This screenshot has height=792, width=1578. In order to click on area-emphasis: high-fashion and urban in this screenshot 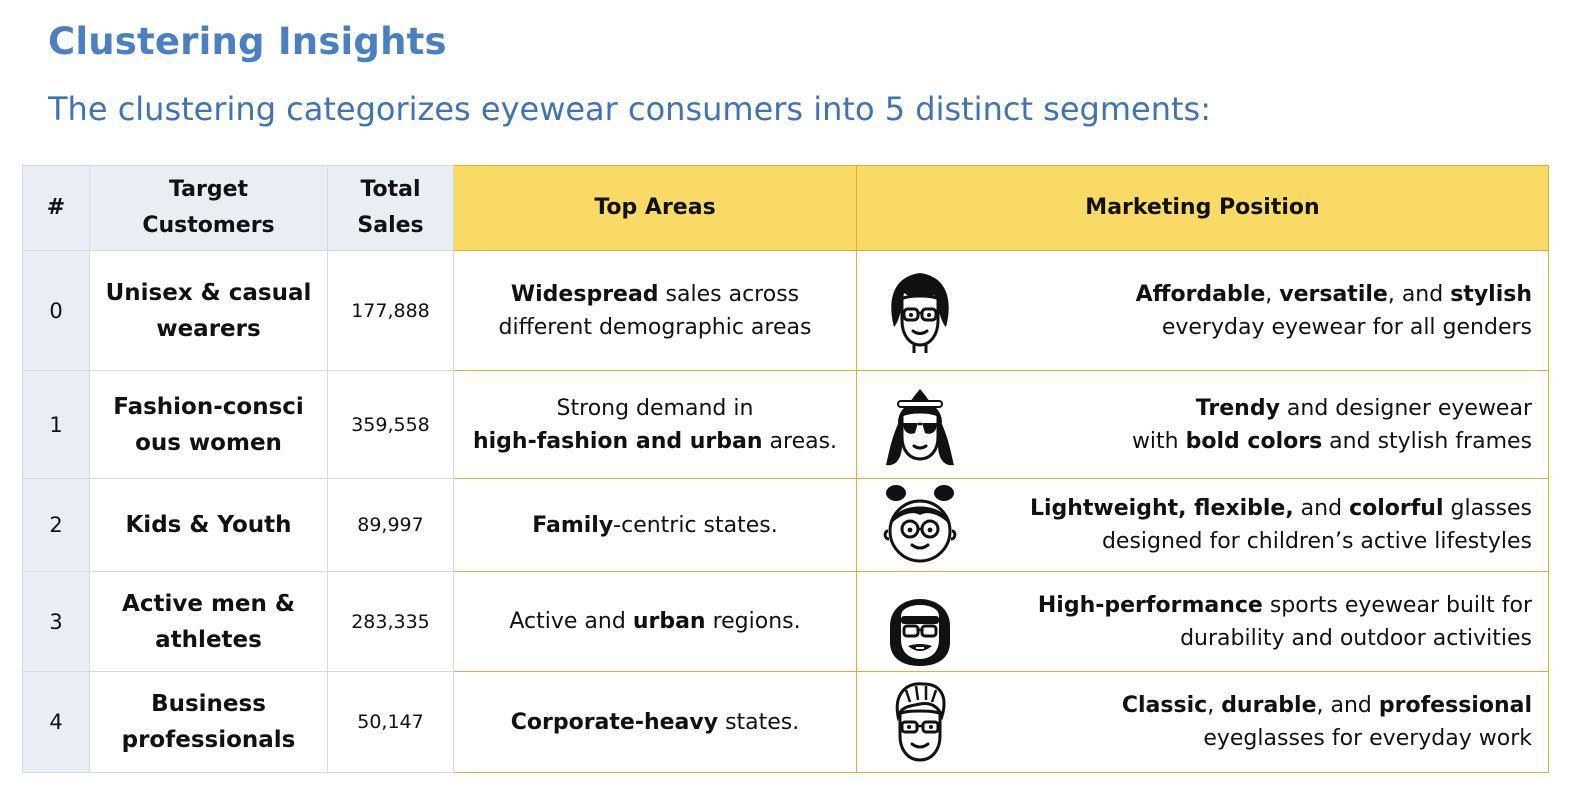, I will do `click(617, 441)`.